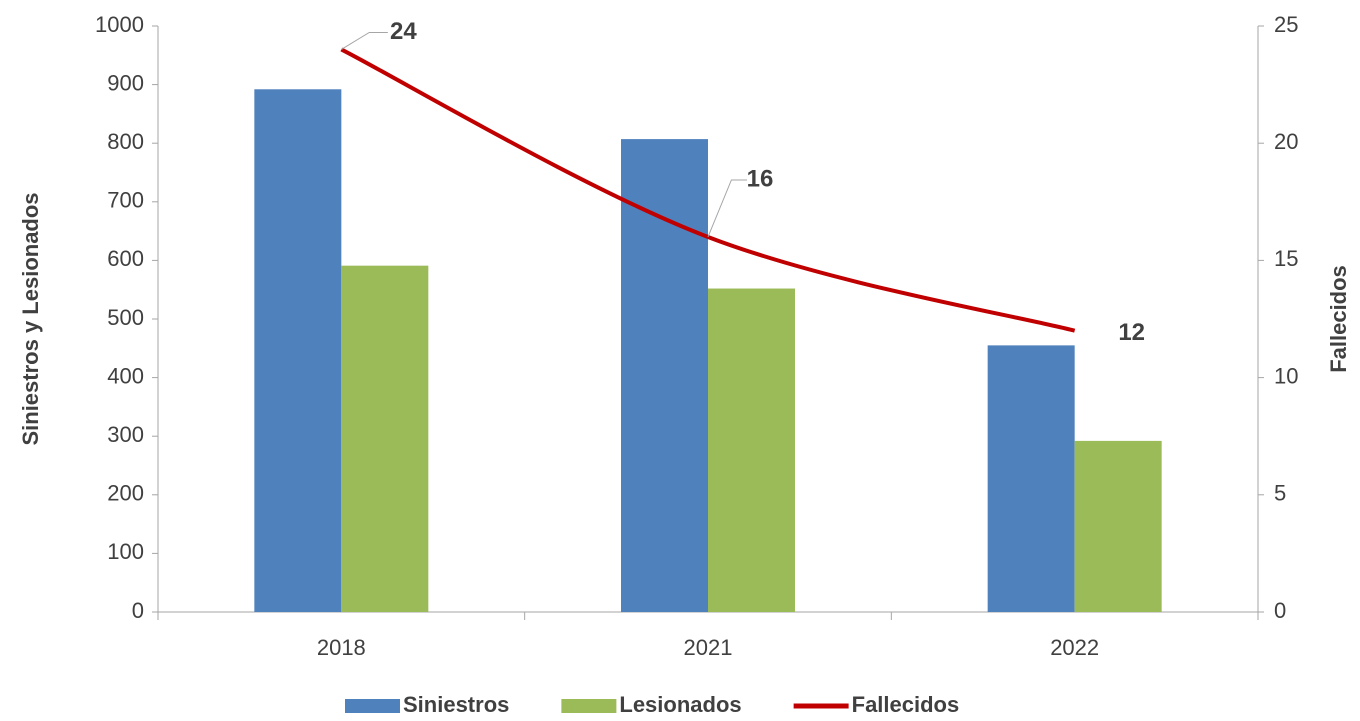 This screenshot has width=1360, height=721. Describe the element at coordinates (1286, 141) in the screenshot. I see `y2-tick-label: 20` at that location.